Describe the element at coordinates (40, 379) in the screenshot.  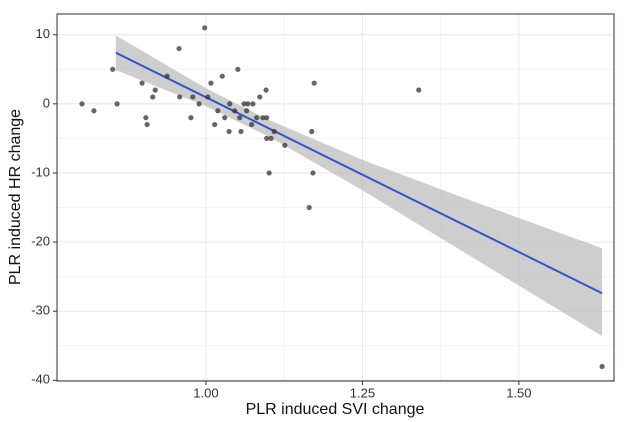
I see `y-tick-label: -40` at that location.